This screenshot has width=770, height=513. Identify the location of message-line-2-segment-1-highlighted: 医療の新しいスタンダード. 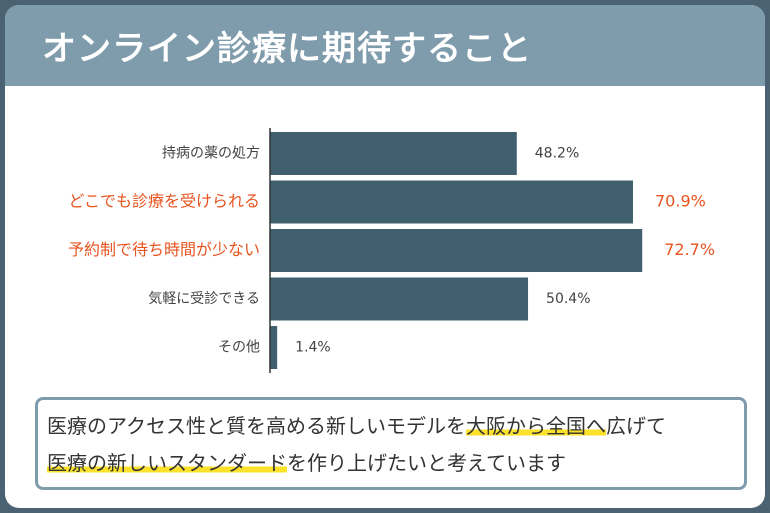
(167, 463).